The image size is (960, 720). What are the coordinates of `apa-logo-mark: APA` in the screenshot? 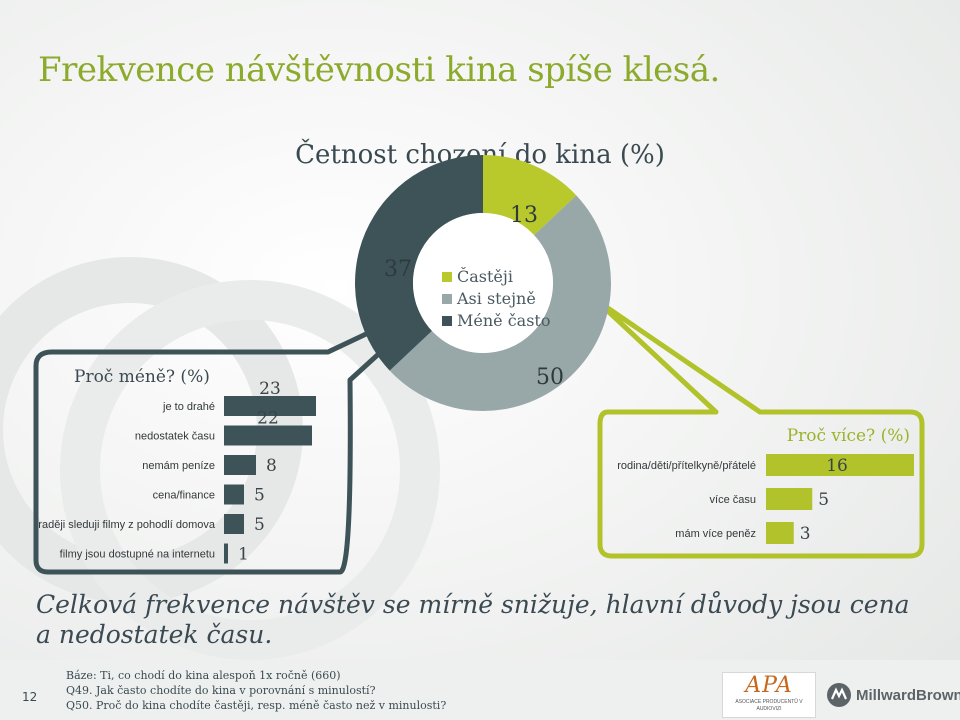 It's located at (769, 685).